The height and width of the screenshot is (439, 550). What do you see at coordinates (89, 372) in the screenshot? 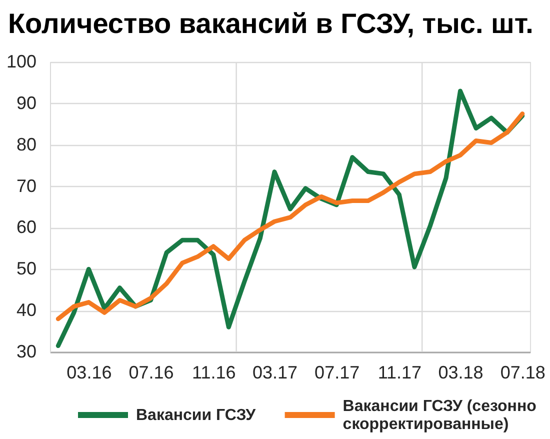
I see `x-tick-label: 03.16` at bounding box center [89, 372].